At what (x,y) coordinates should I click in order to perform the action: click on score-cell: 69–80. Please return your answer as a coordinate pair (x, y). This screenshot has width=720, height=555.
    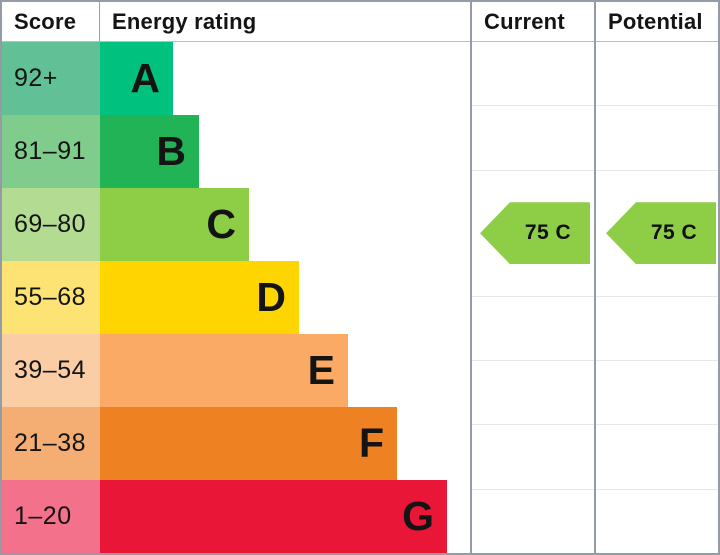
    Looking at the image, I should click on (51, 224).